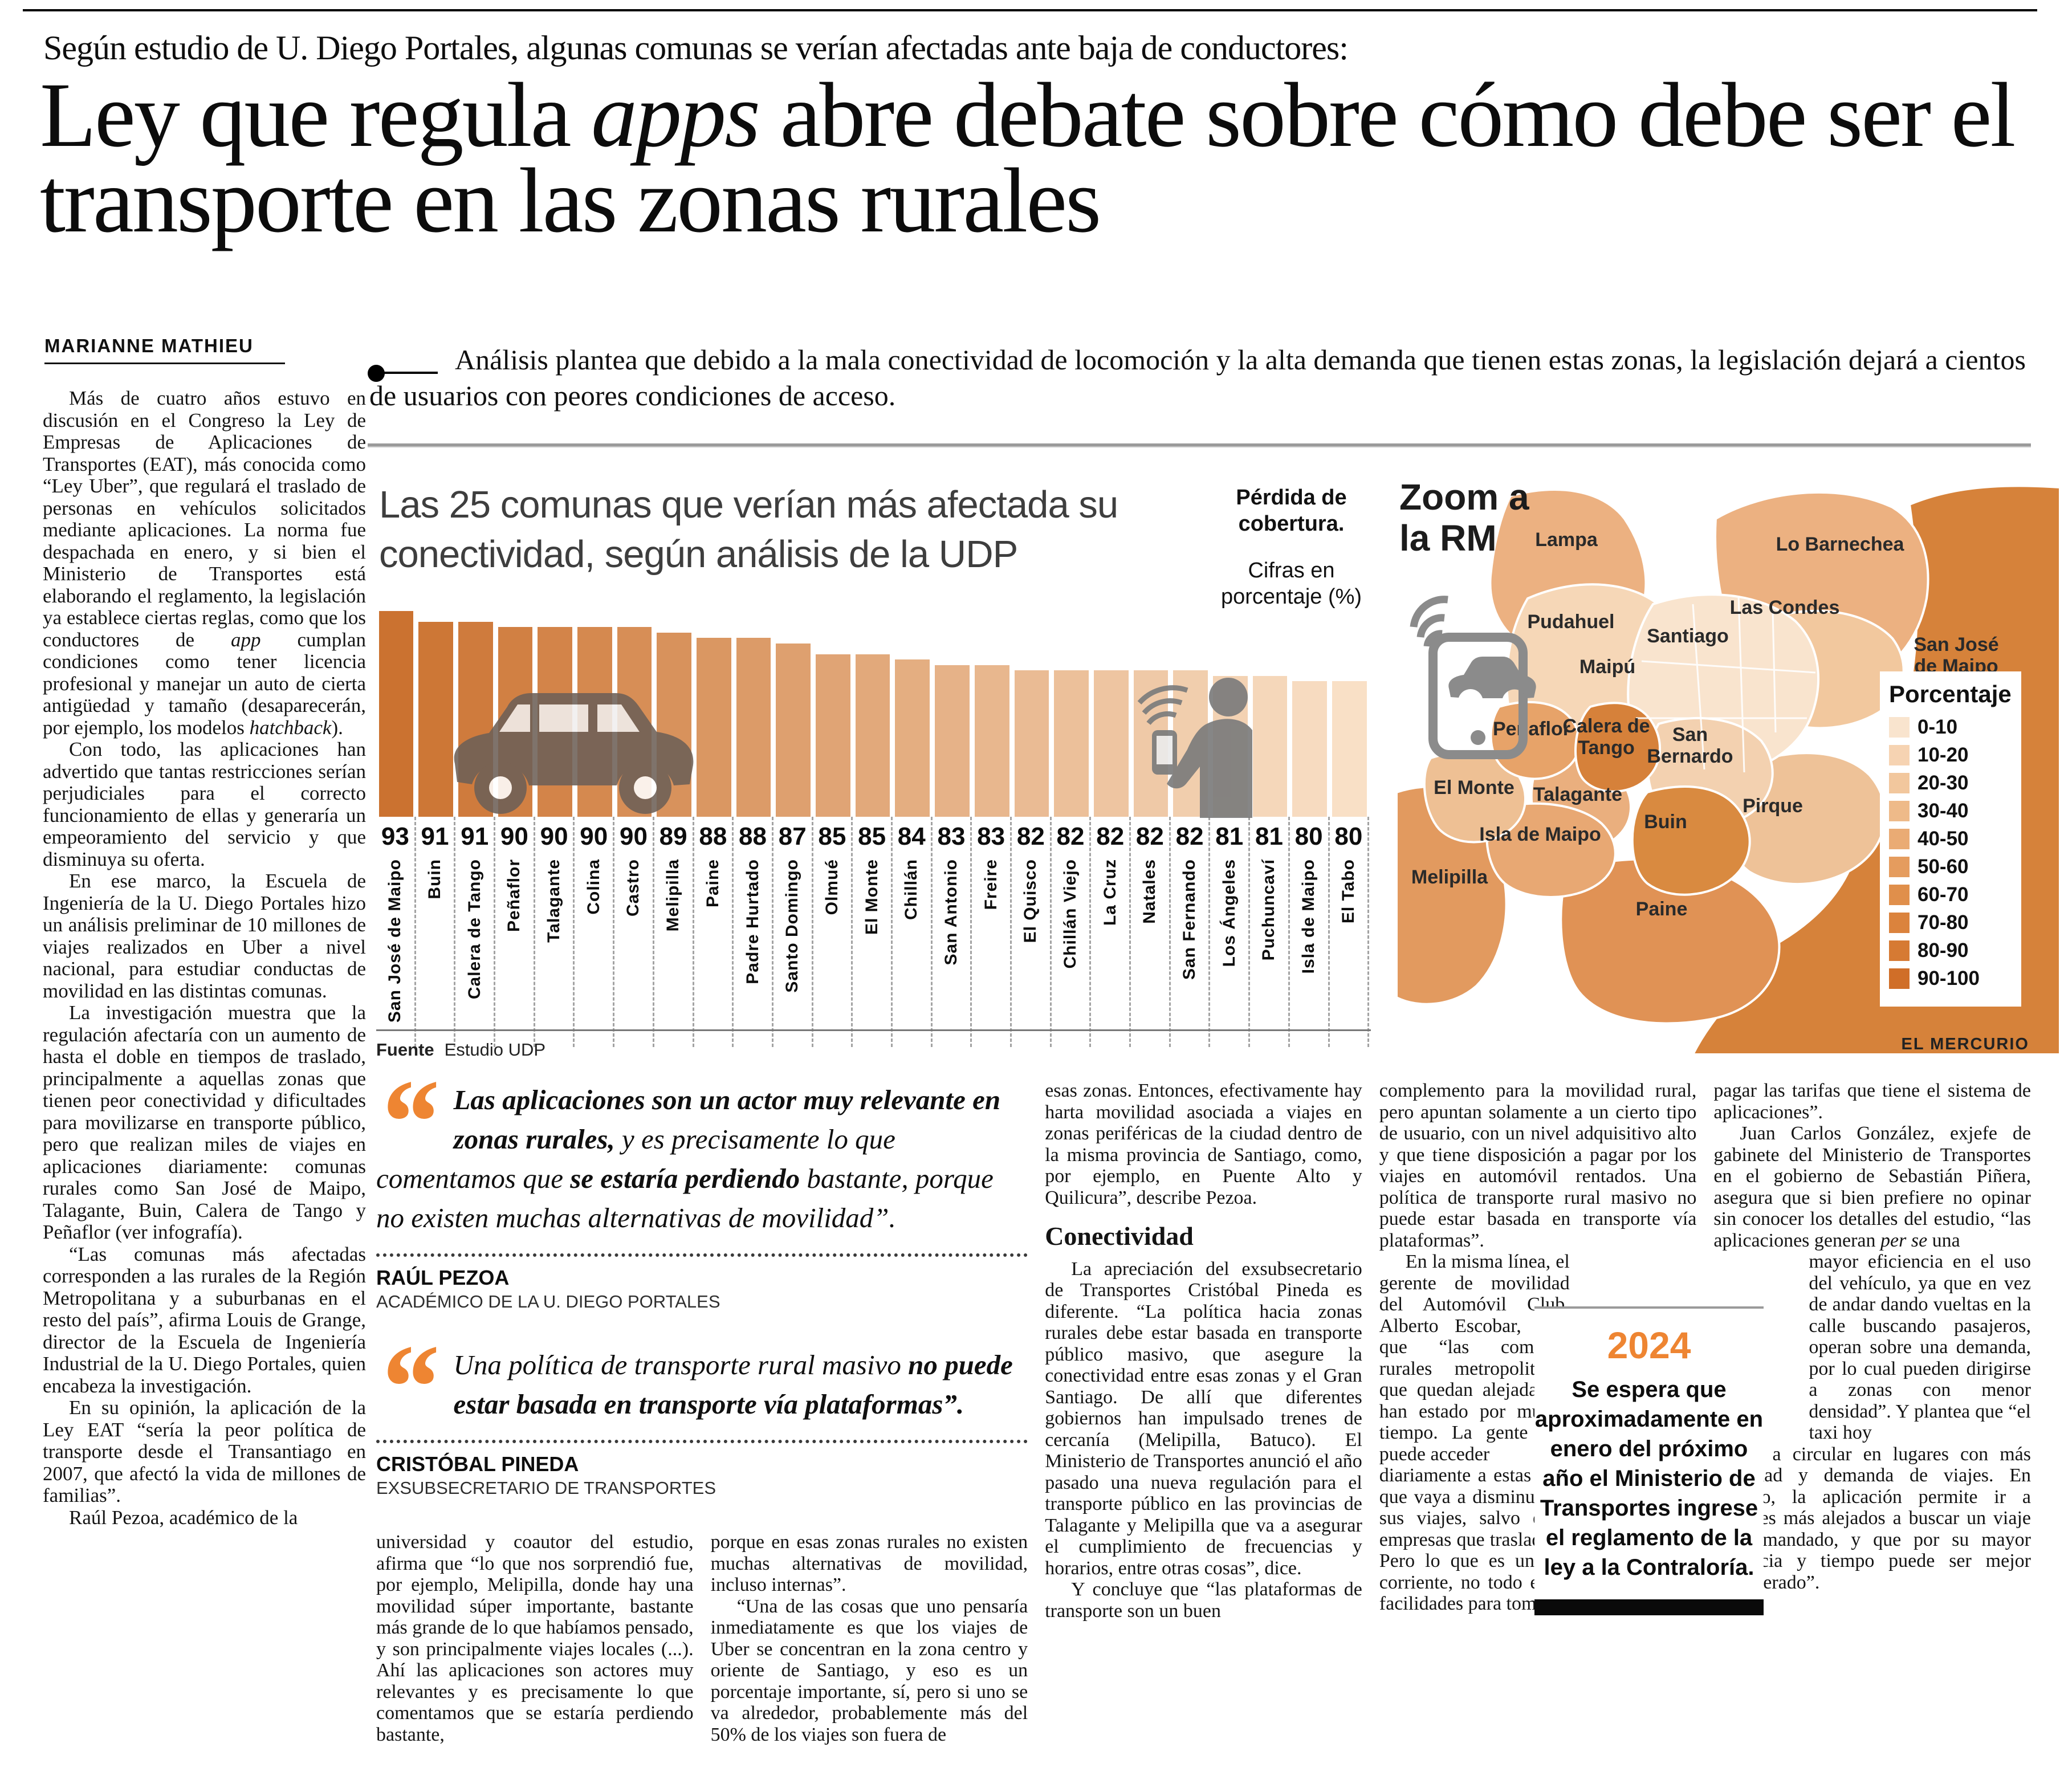 The image size is (2060, 1792). I want to click on quote-author-role: EXSUBSECRETARIO DE TRANSPORTES, so click(546, 1487).